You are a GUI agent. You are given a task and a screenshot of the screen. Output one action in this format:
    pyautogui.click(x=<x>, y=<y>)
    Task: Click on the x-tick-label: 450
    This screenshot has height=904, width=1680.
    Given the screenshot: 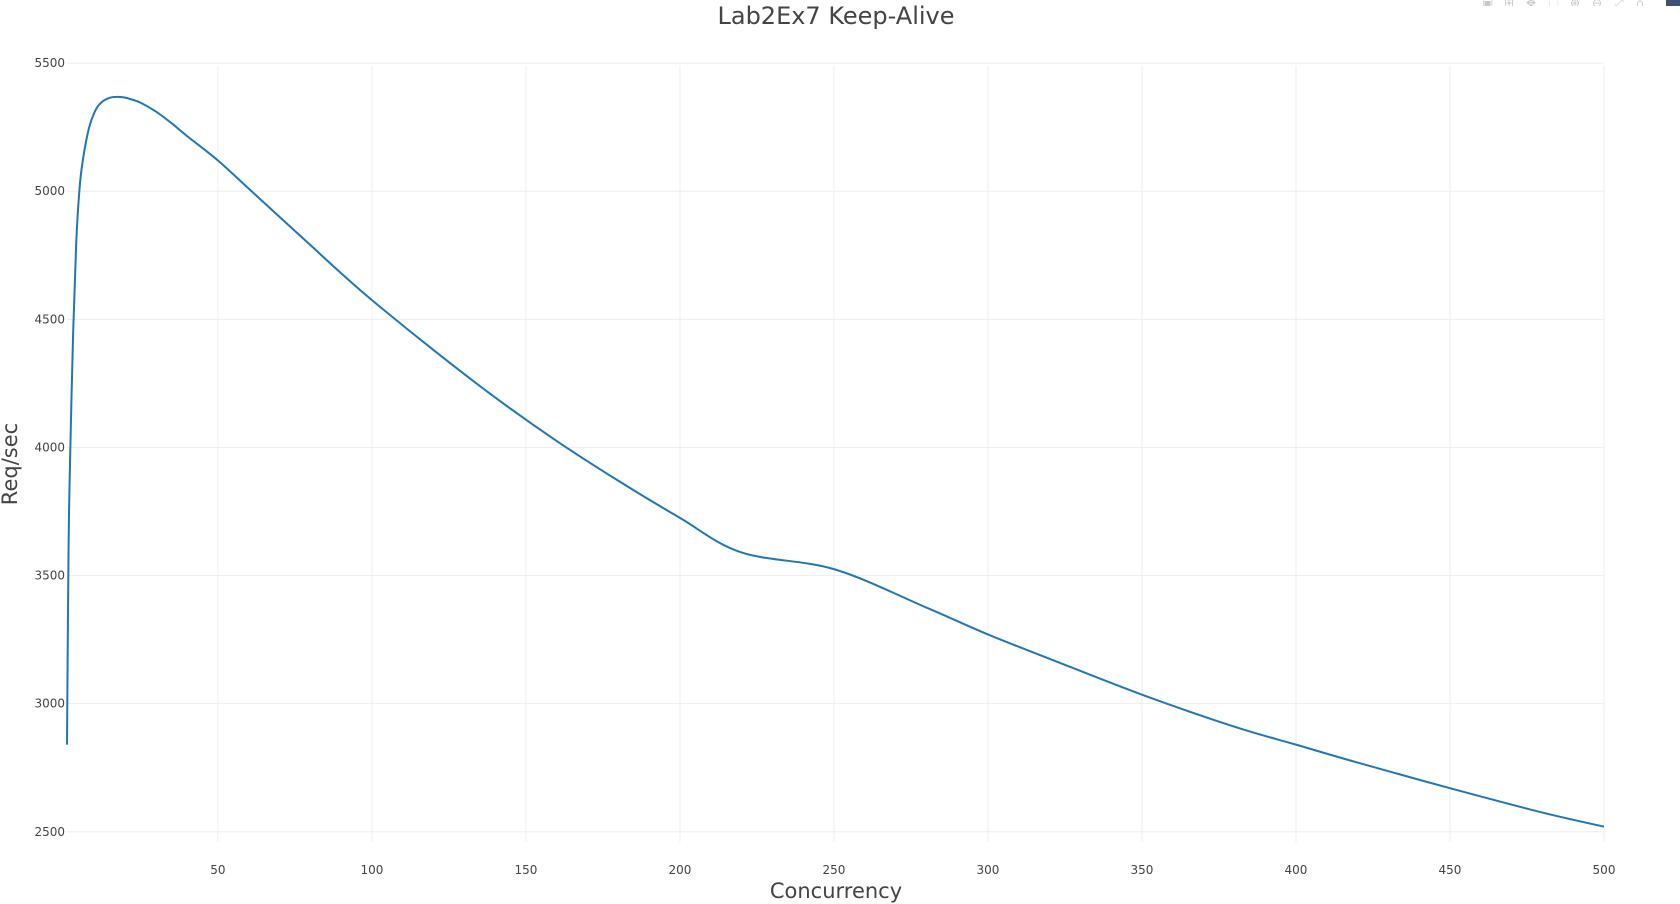 What is the action you would take?
    pyautogui.click(x=1450, y=870)
    